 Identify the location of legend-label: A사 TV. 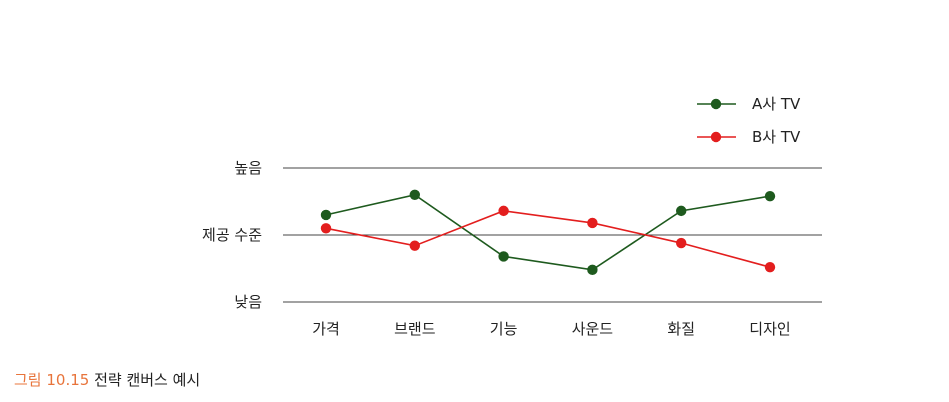
(776, 104).